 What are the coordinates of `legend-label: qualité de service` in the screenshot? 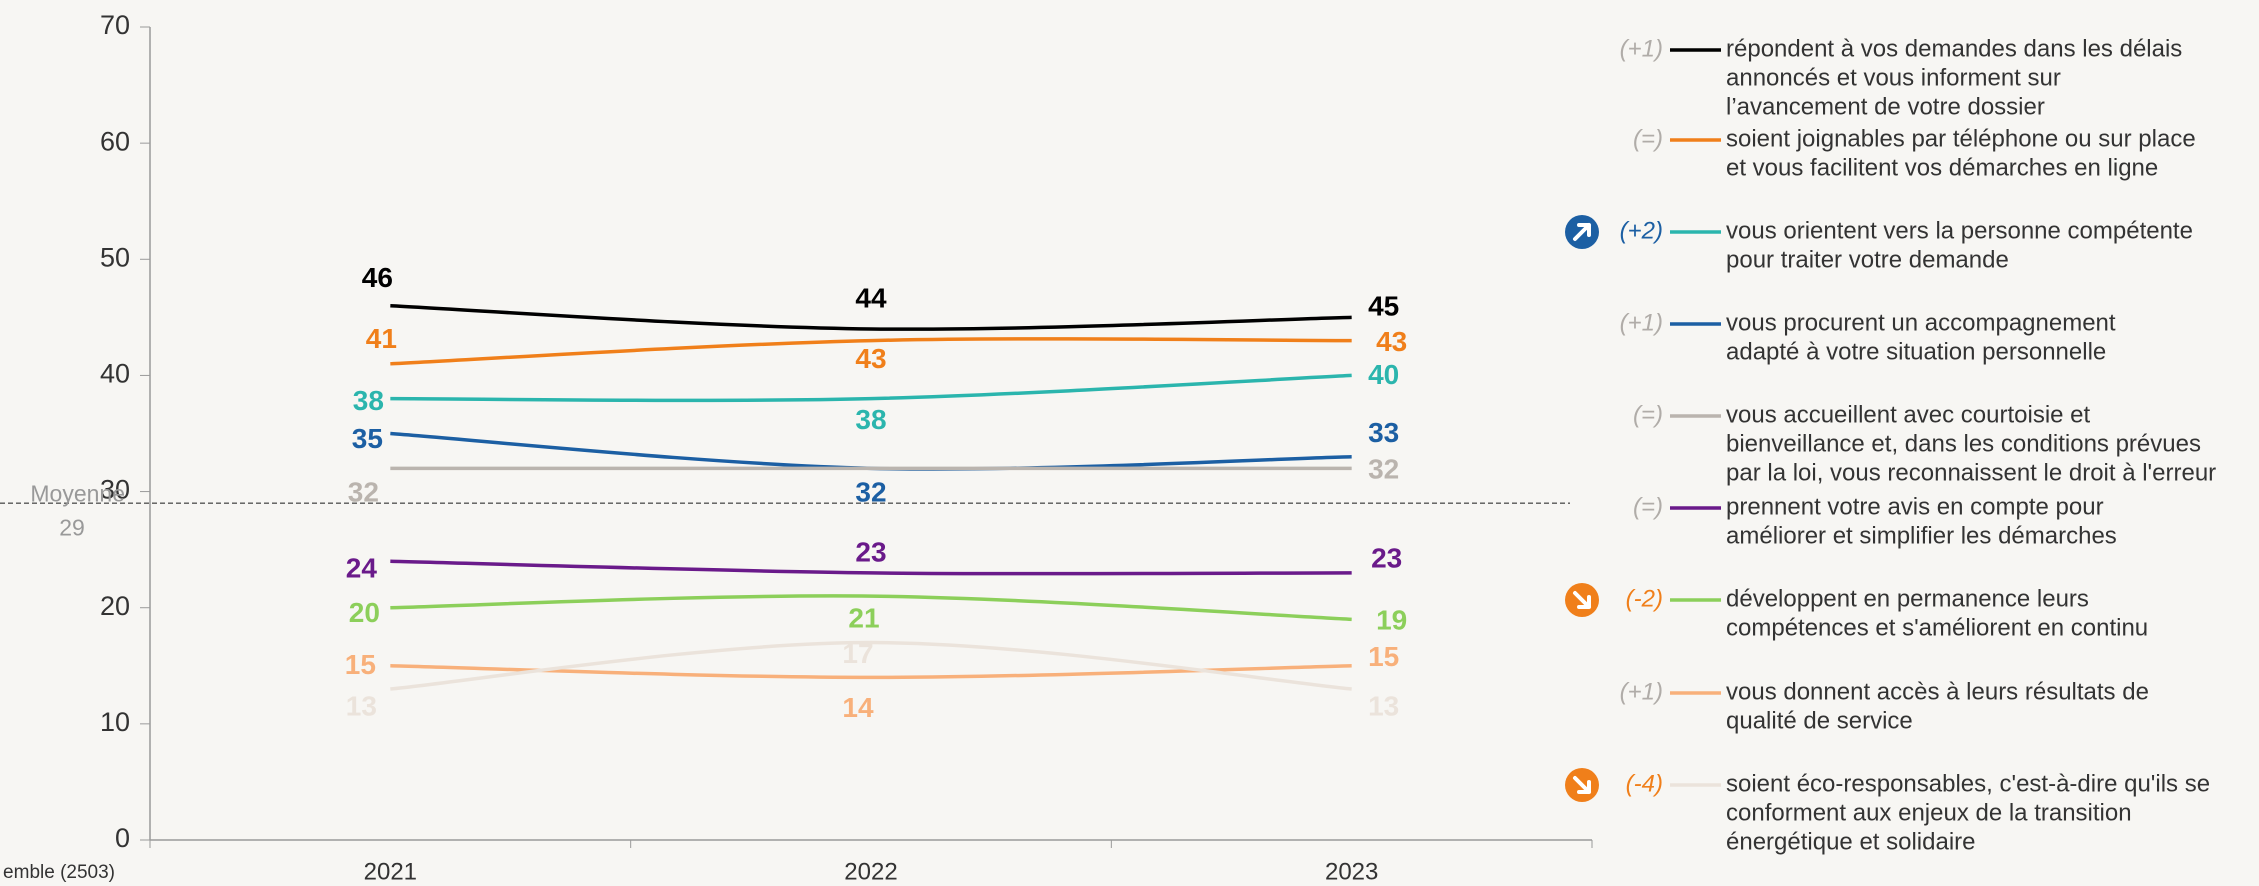 It's located at (1819, 720).